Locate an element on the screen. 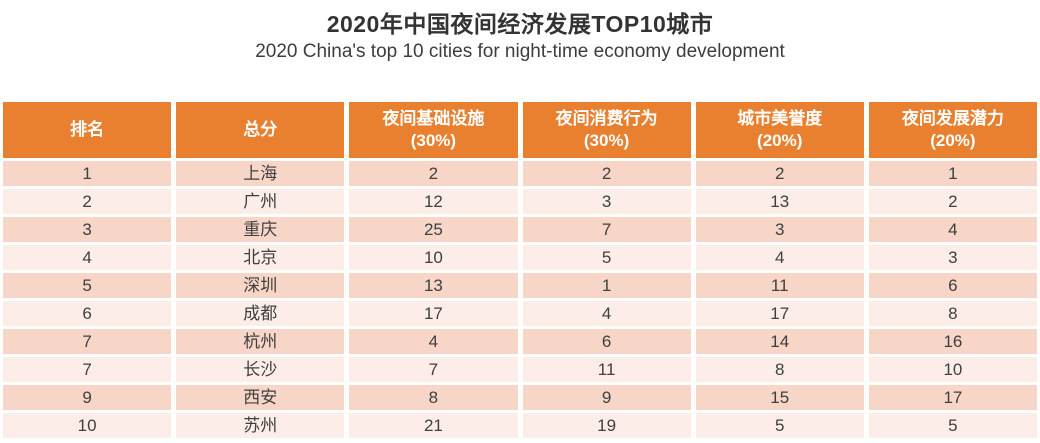 The width and height of the screenshot is (1040, 443). column-header-city-reputation: 城市美誉度 (20%) is located at coordinates (779, 130).